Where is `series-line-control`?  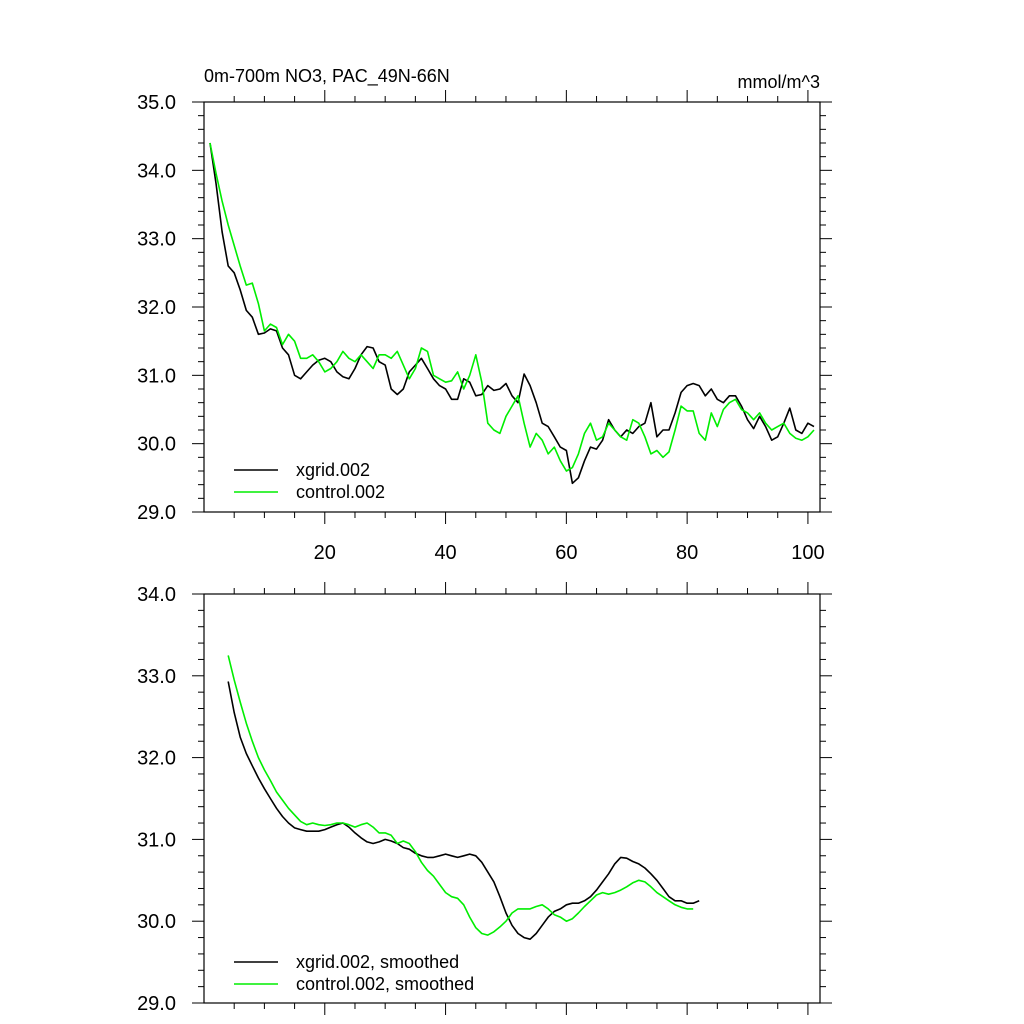 series-line-control is located at coordinates (460, 795).